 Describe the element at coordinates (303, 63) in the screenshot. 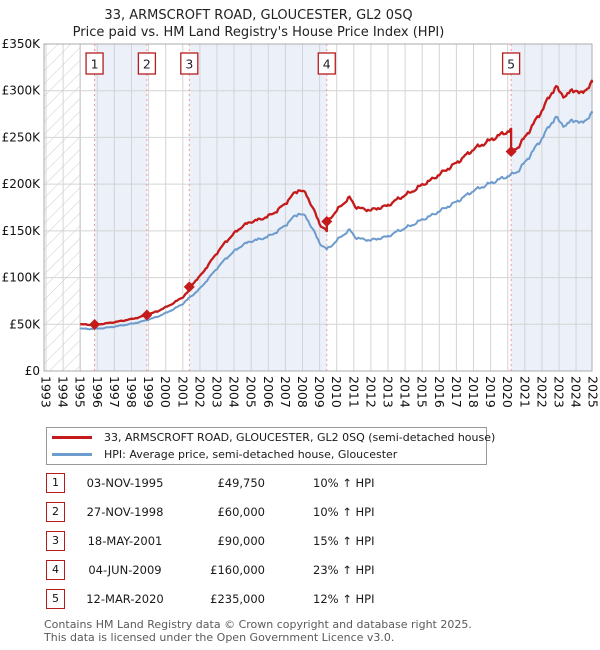

I see `sale-number-markers: 1 2 3 4 5` at that location.